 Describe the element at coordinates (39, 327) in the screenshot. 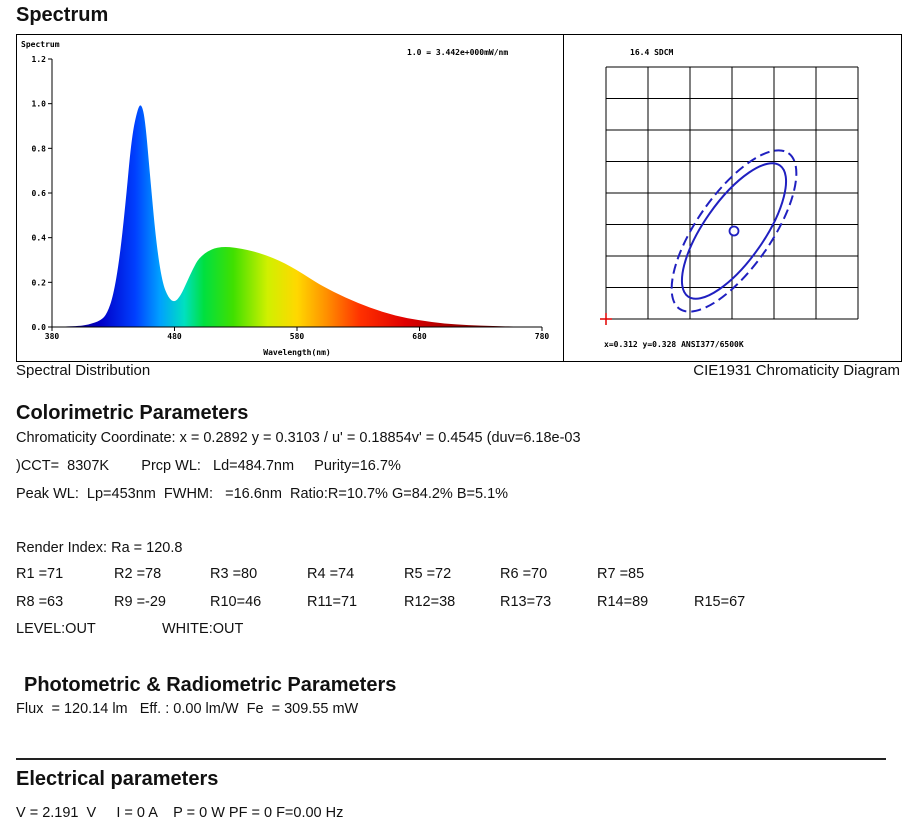

I see `y-tick-label: 0.0` at that location.